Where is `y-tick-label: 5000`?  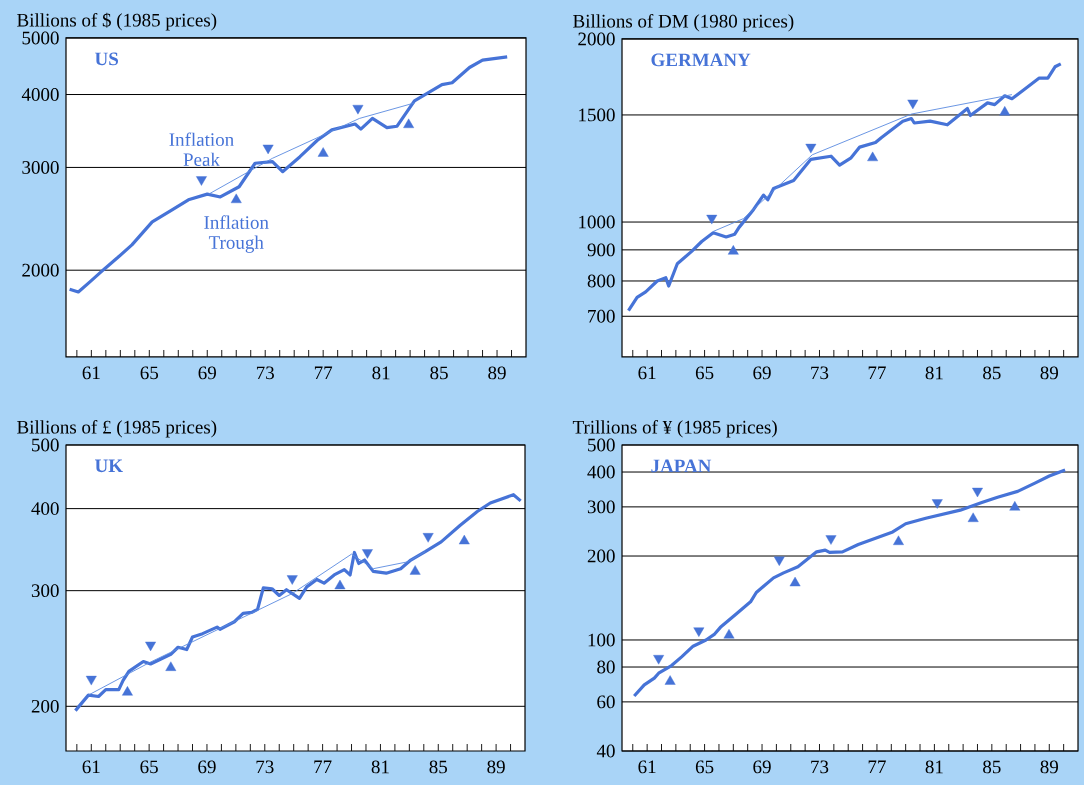 y-tick-label: 5000 is located at coordinates (40, 38).